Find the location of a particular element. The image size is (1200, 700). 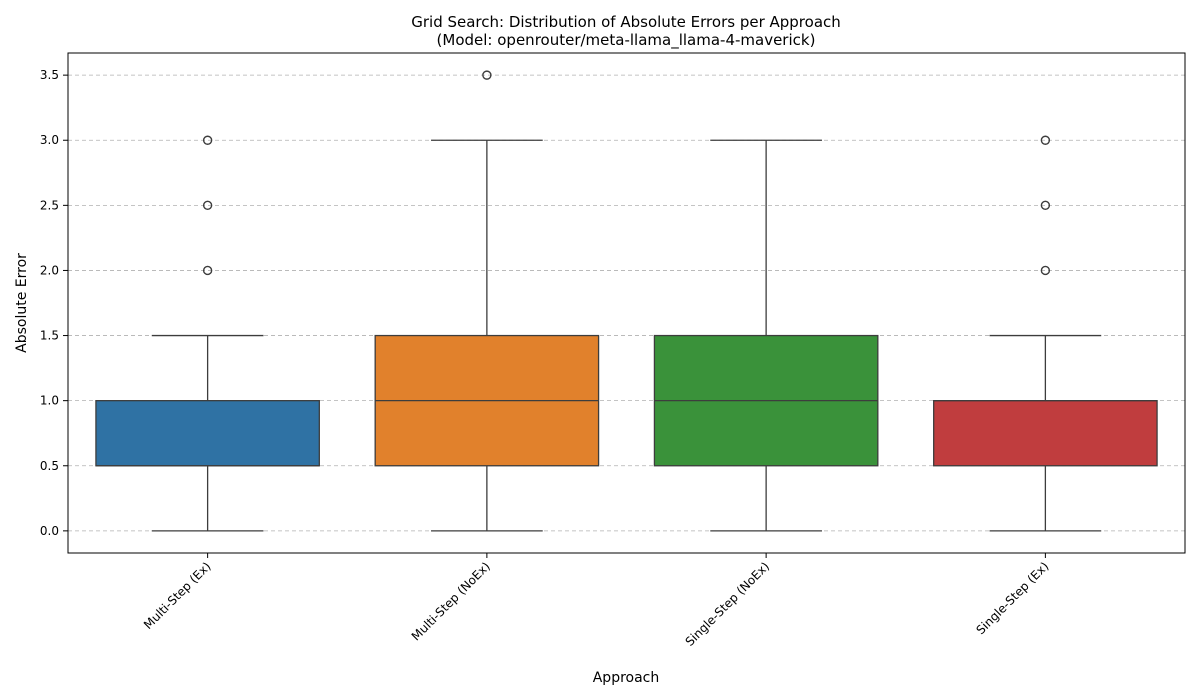

y-tick-label: 1.0 is located at coordinates (49, 401).